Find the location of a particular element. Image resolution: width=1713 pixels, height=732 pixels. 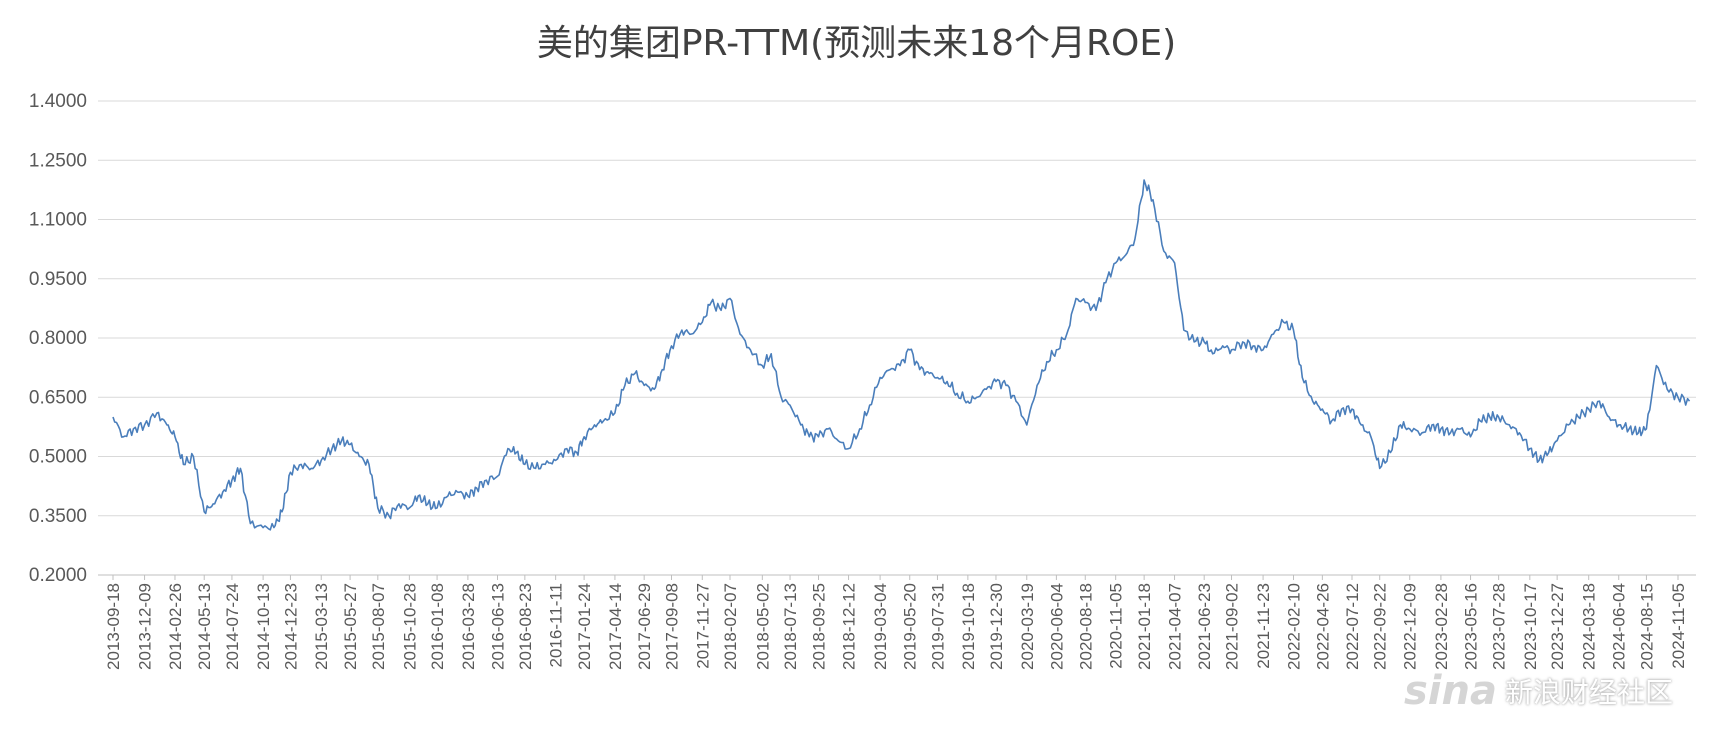

x-tick-label: 2018-02-07 is located at coordinates (730, 626).